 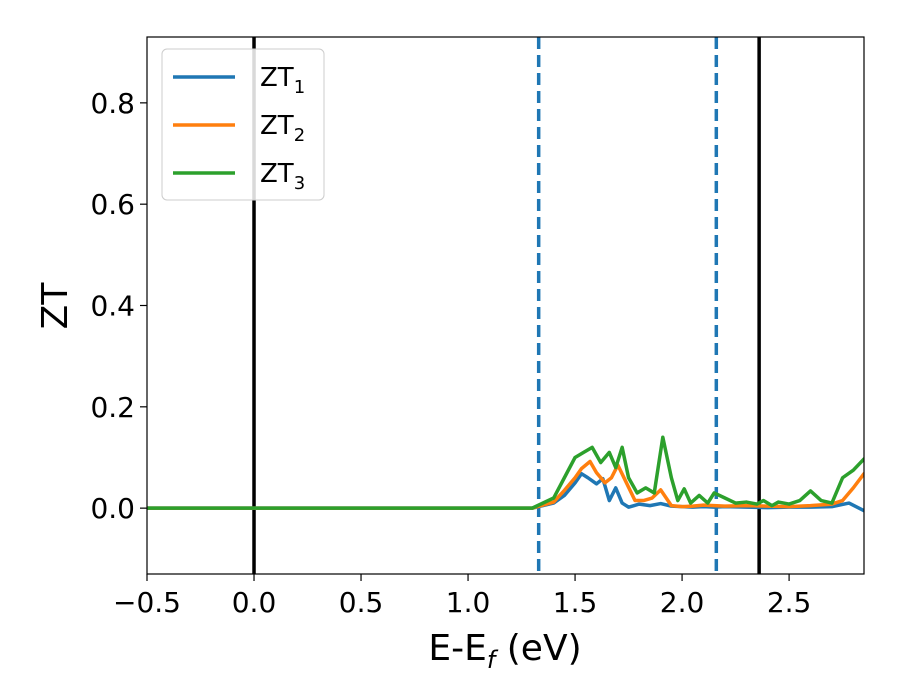 I want to click on legend-label-1: ZT1, so click(x=282, y=80).